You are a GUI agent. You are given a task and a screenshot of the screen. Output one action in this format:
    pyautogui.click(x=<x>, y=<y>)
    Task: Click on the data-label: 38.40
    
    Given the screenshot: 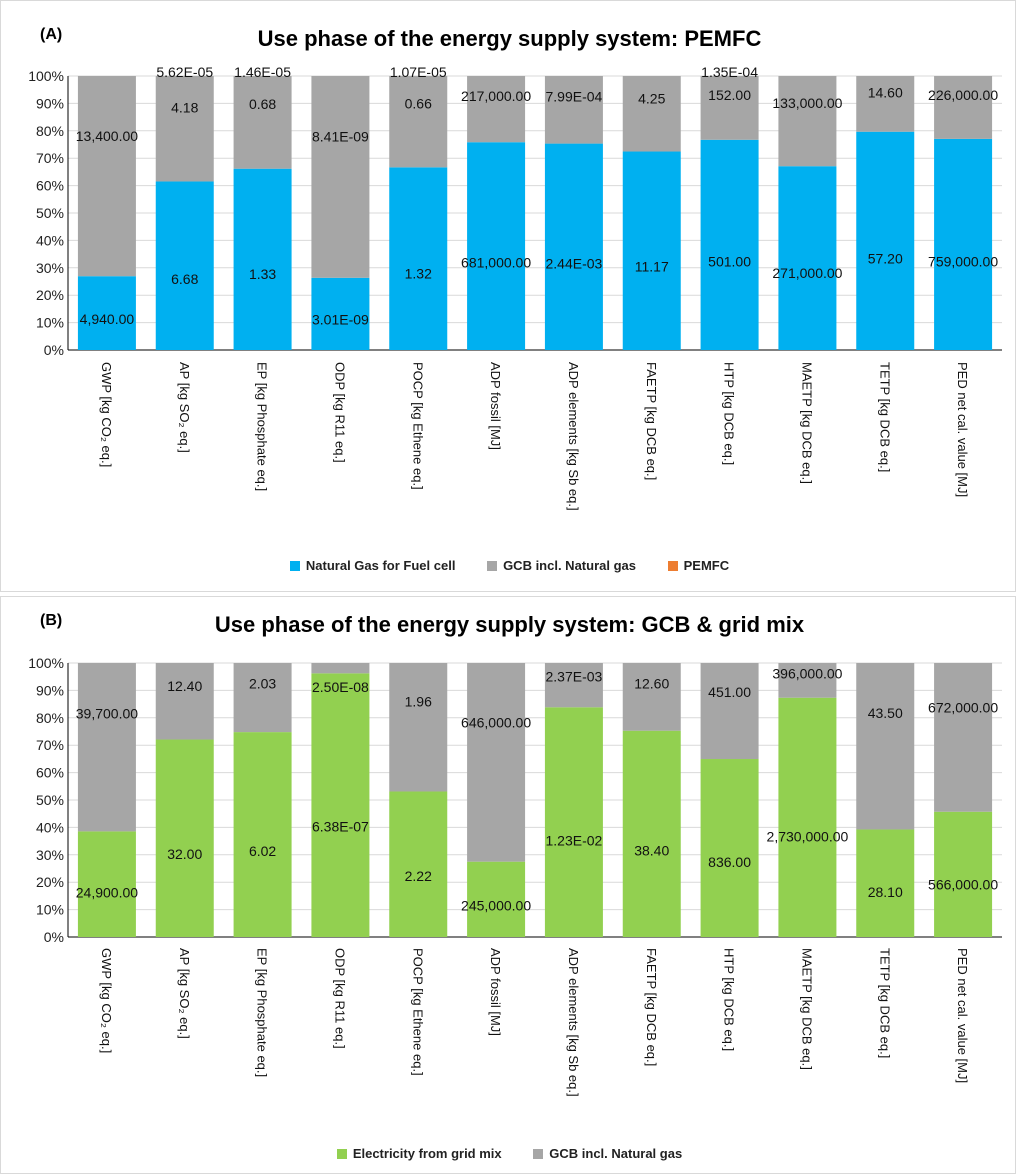 What is the action you would take?
    pyautogui.click(x=651, y=850)
    